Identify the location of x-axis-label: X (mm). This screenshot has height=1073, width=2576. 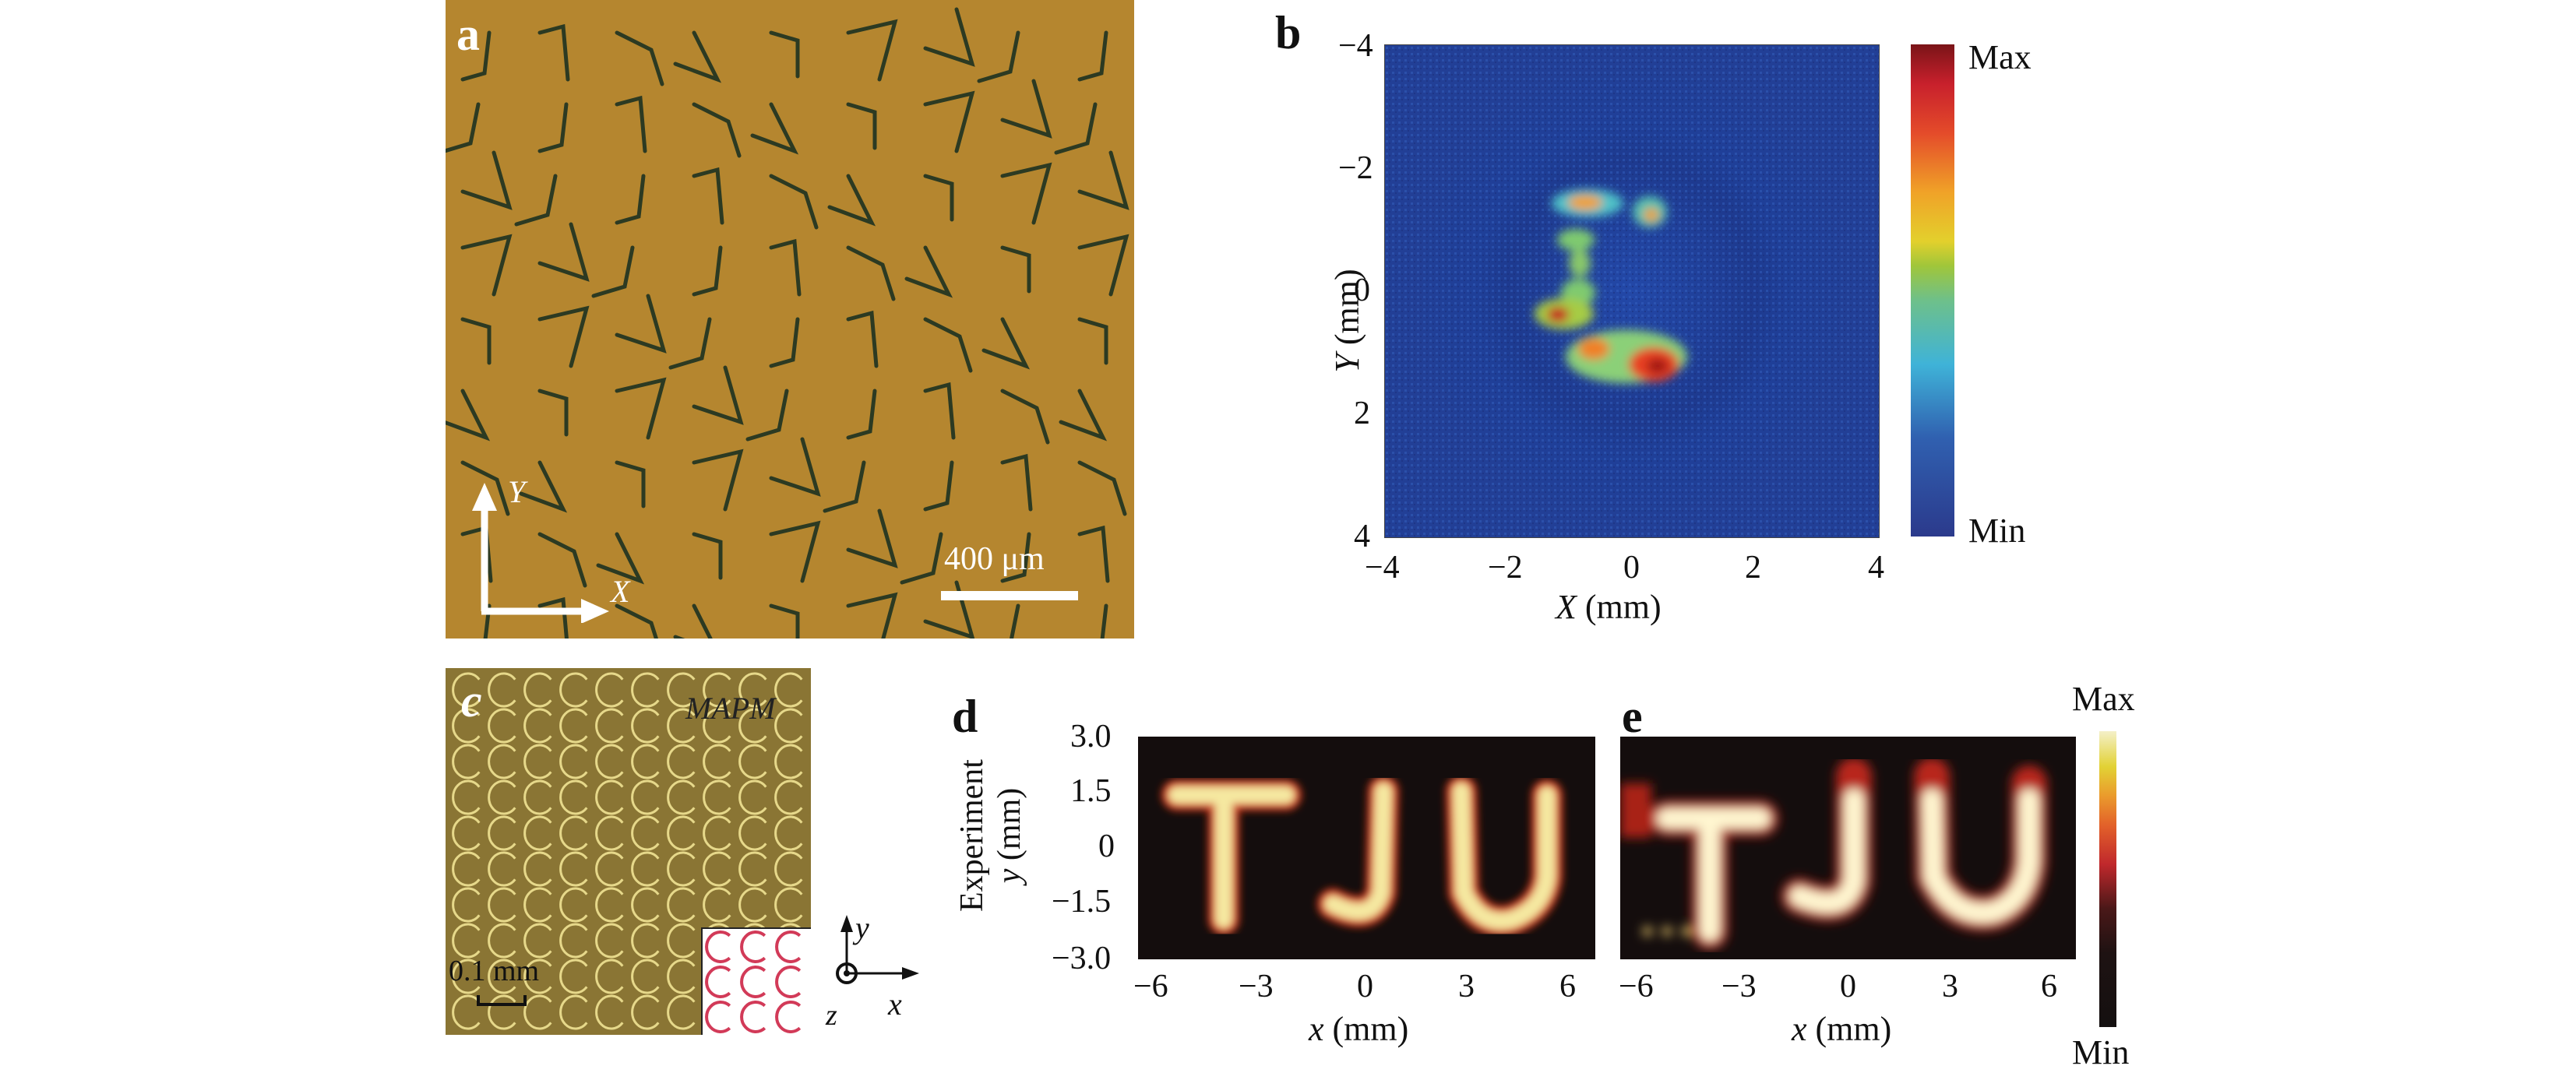
(1609, 607).